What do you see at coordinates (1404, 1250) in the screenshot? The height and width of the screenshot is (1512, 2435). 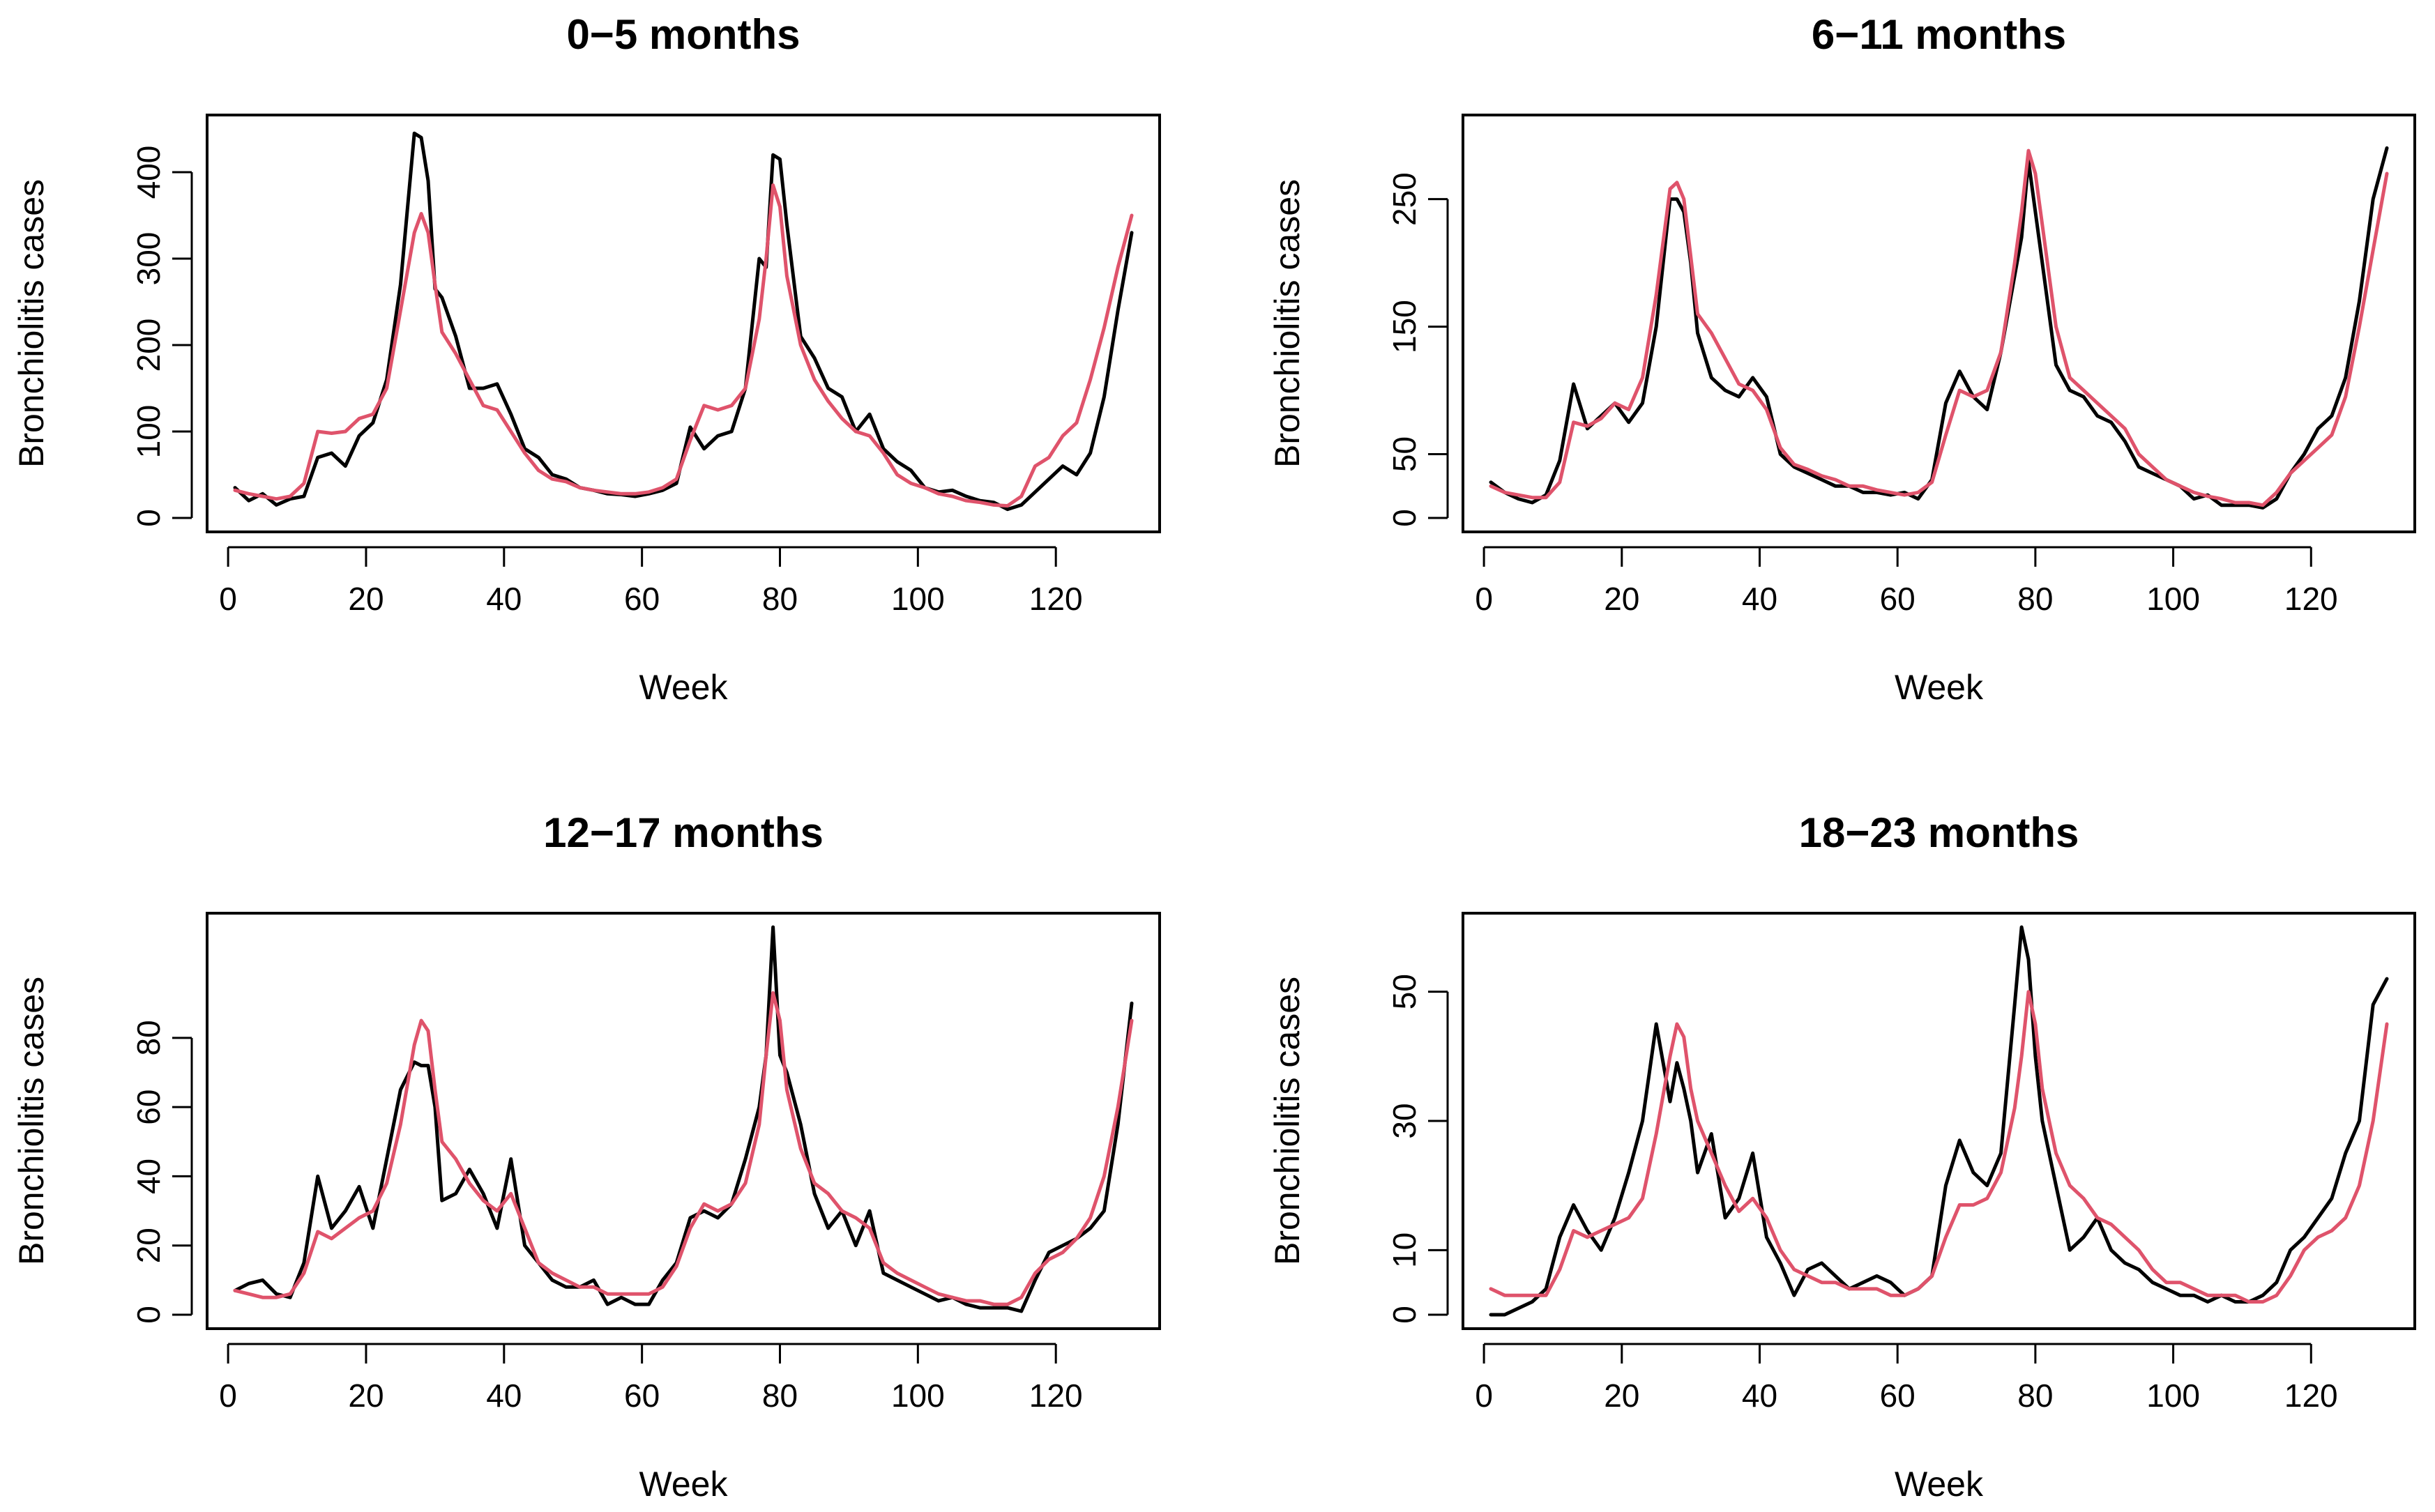 I see `y-tick-label: 10` at bounding box center [1404, 1250].